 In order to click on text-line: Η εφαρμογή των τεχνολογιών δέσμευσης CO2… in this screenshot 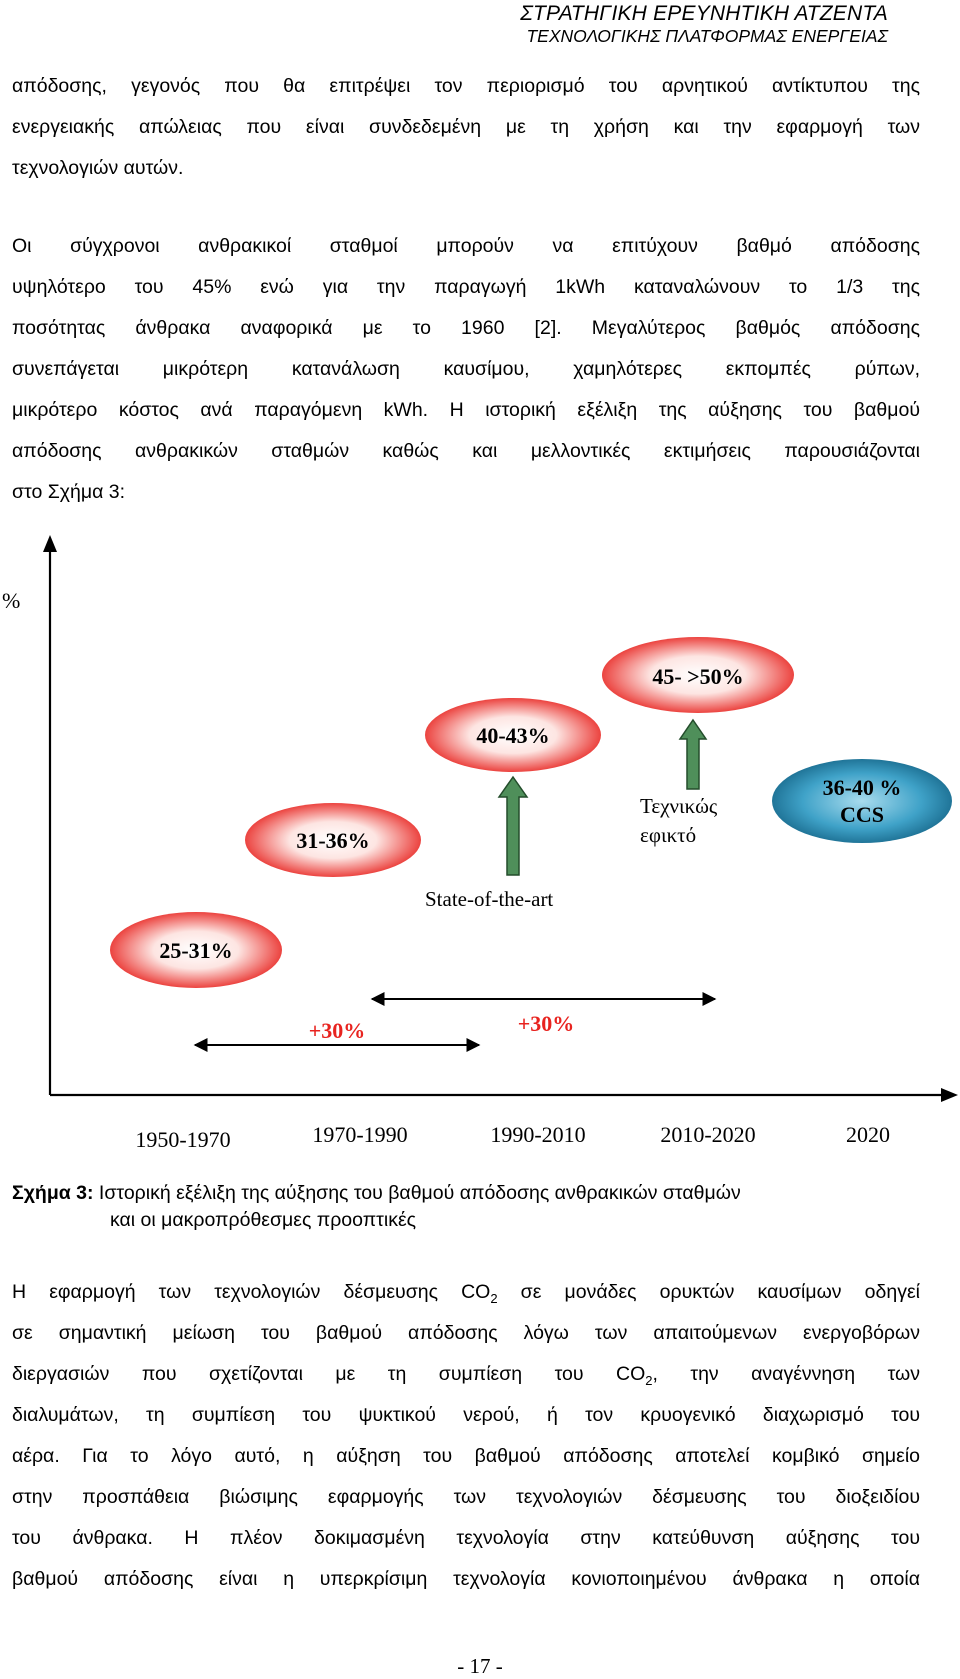, I will do `click(466, 1292)`.